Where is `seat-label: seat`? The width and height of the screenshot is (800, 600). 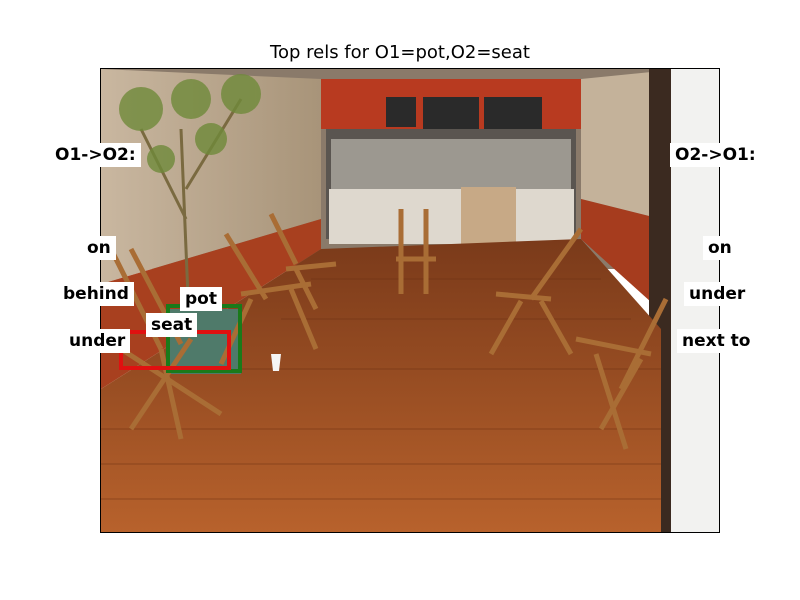 seat-label: seat is located at coordinates (172, 325).